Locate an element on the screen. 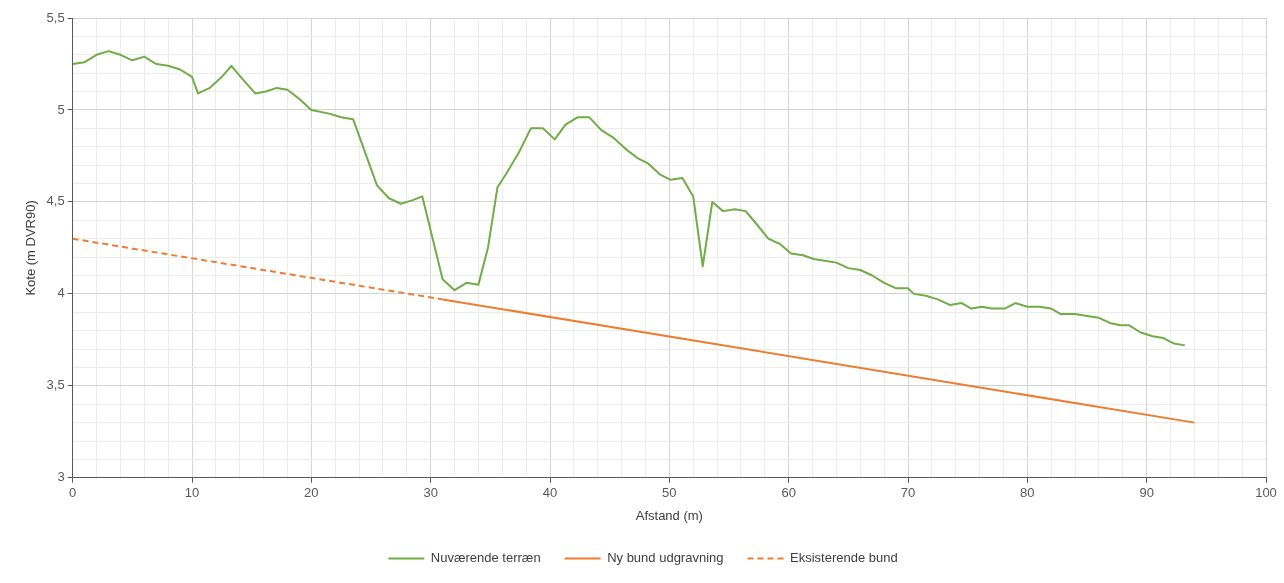 The image size is (1284, 583). x-axis-title: Afstand (m) is located at coordinates (669, 515).